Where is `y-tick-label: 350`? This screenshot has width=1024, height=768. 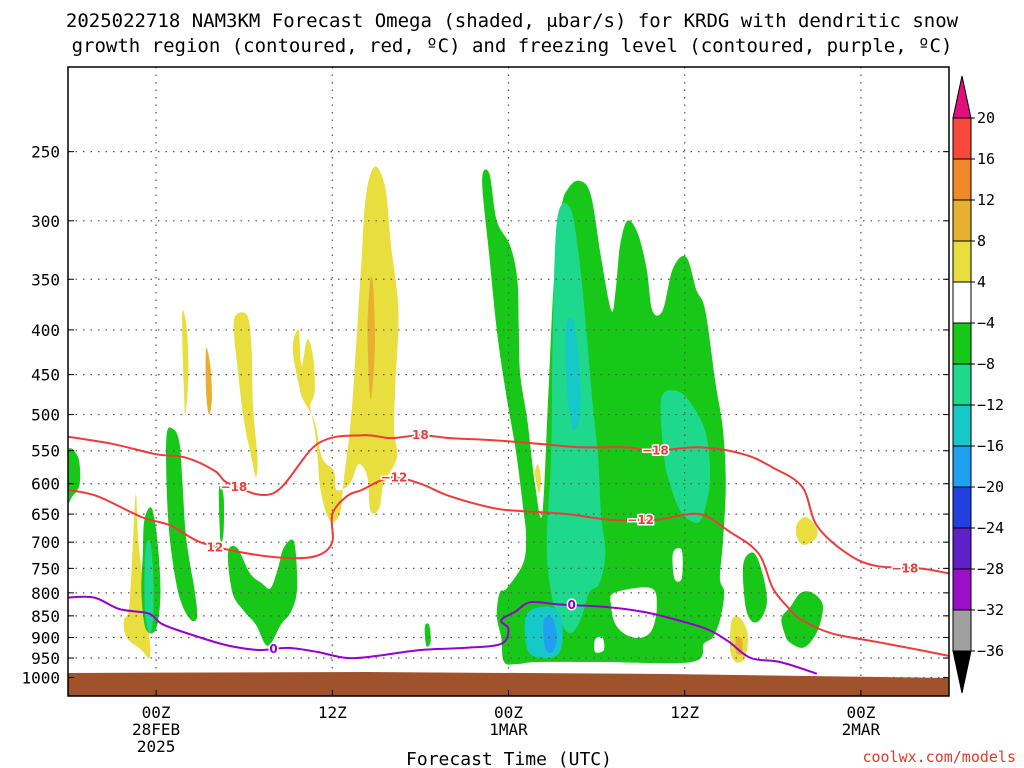 y-tick-label: 350 is located at coordinates (45, 279).